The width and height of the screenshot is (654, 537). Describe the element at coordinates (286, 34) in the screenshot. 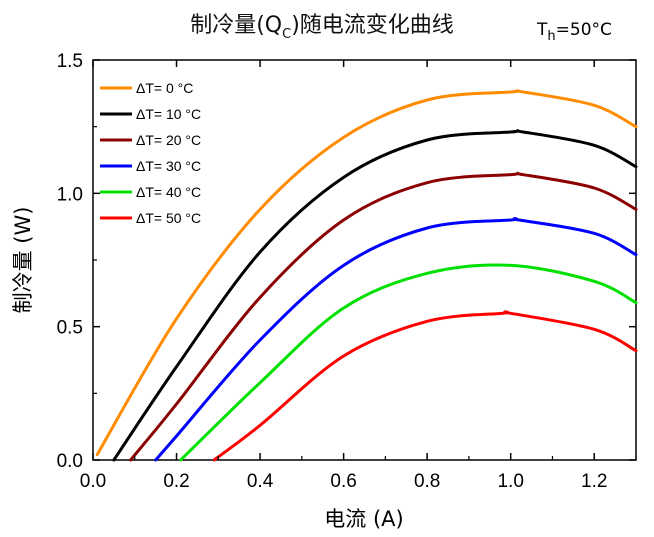

I see `chart-title-subscript: C` at that location.